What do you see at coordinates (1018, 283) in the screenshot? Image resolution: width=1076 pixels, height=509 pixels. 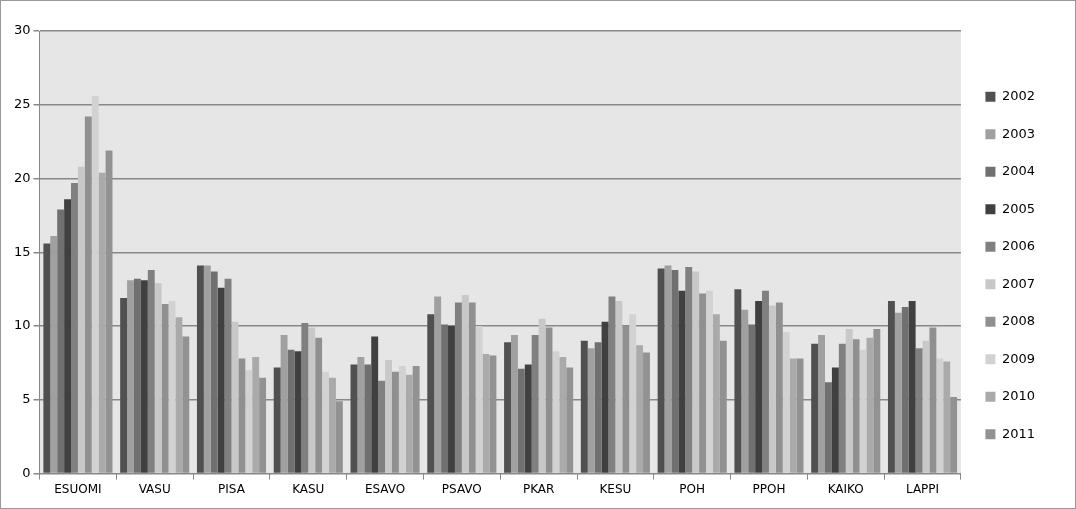 I see `legend-label: 2007` at bounding box center [1018, 283].